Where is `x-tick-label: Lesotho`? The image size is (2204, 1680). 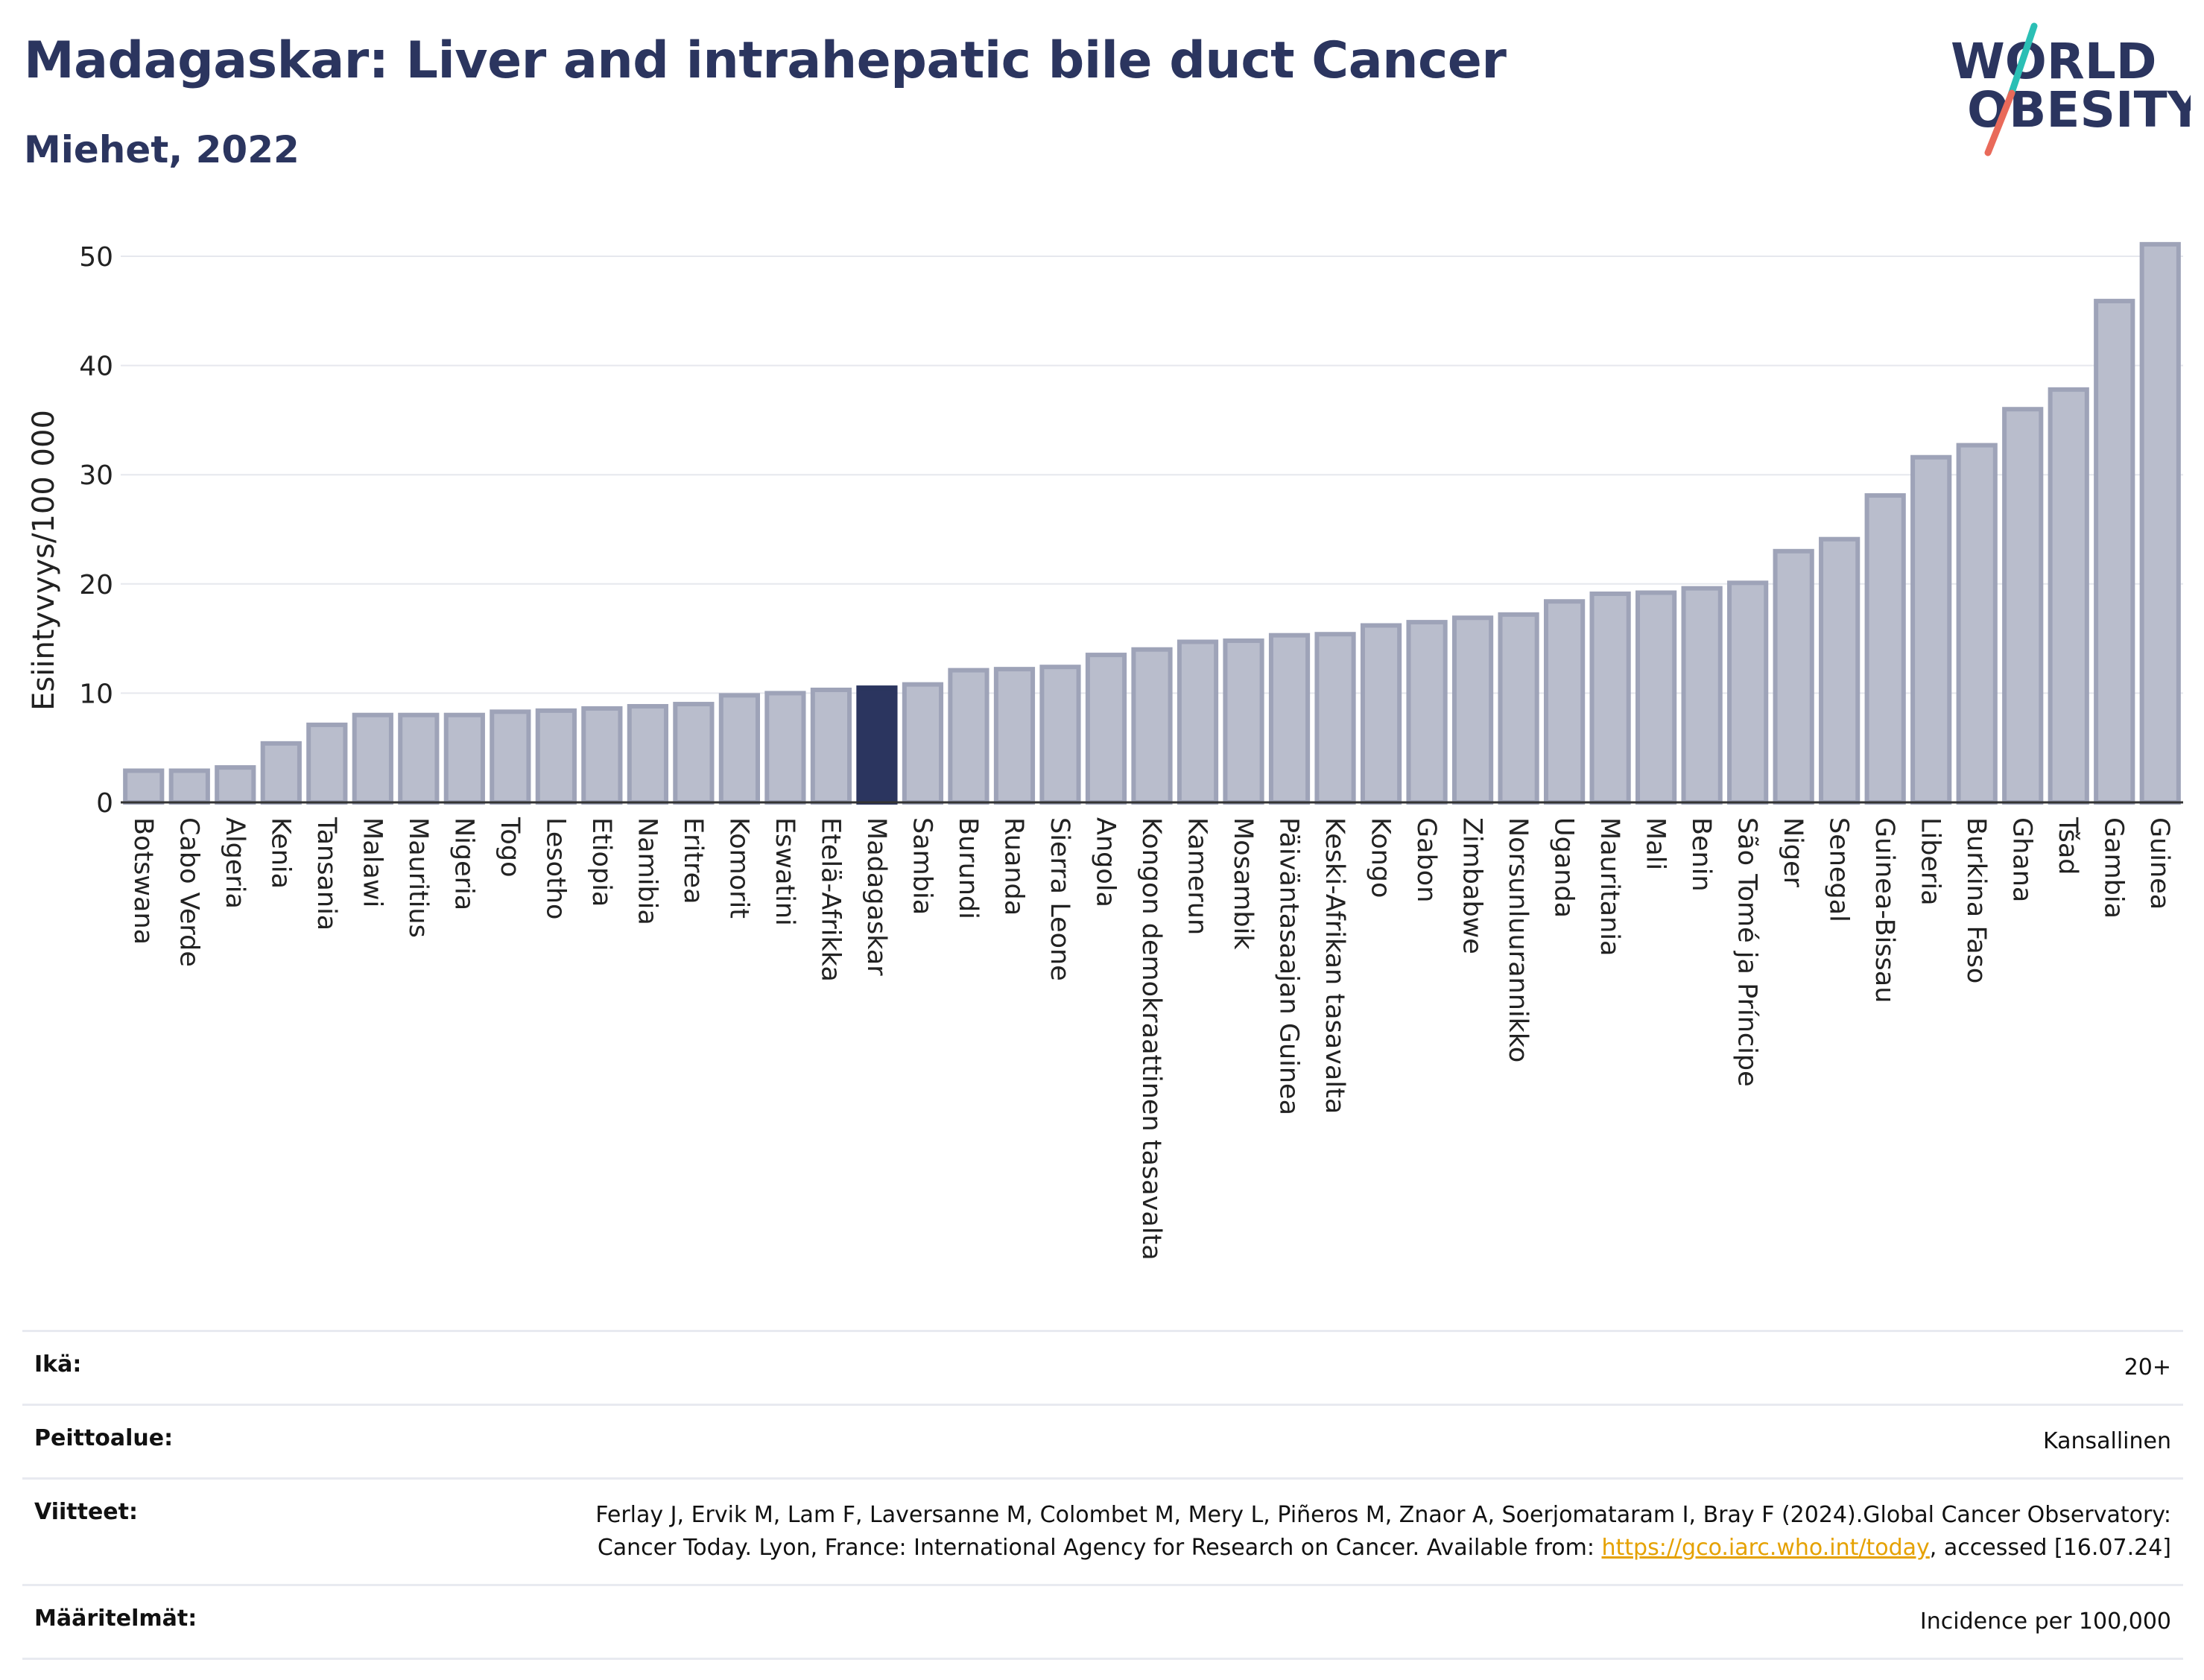
x-tick-label: Lesotho is located at coordinates (555, 868).